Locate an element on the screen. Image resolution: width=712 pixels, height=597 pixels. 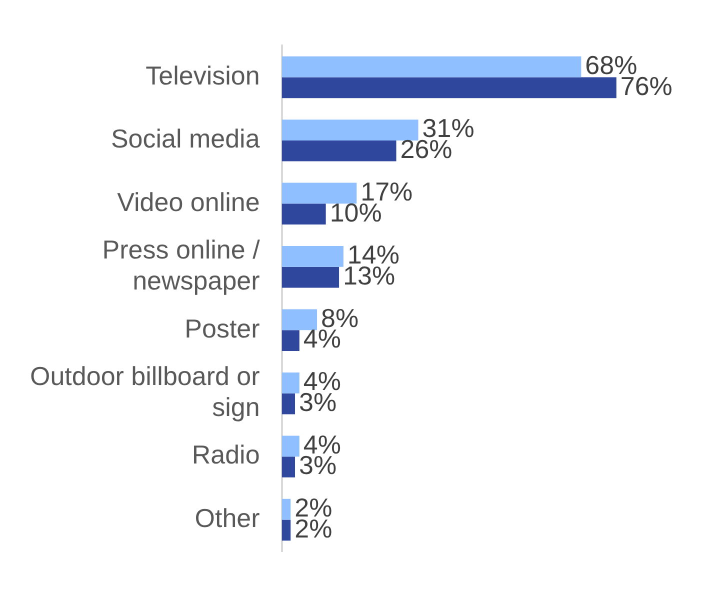
y-tick-label: Outdoor billboard or sign is located at coordinates (145, 391).